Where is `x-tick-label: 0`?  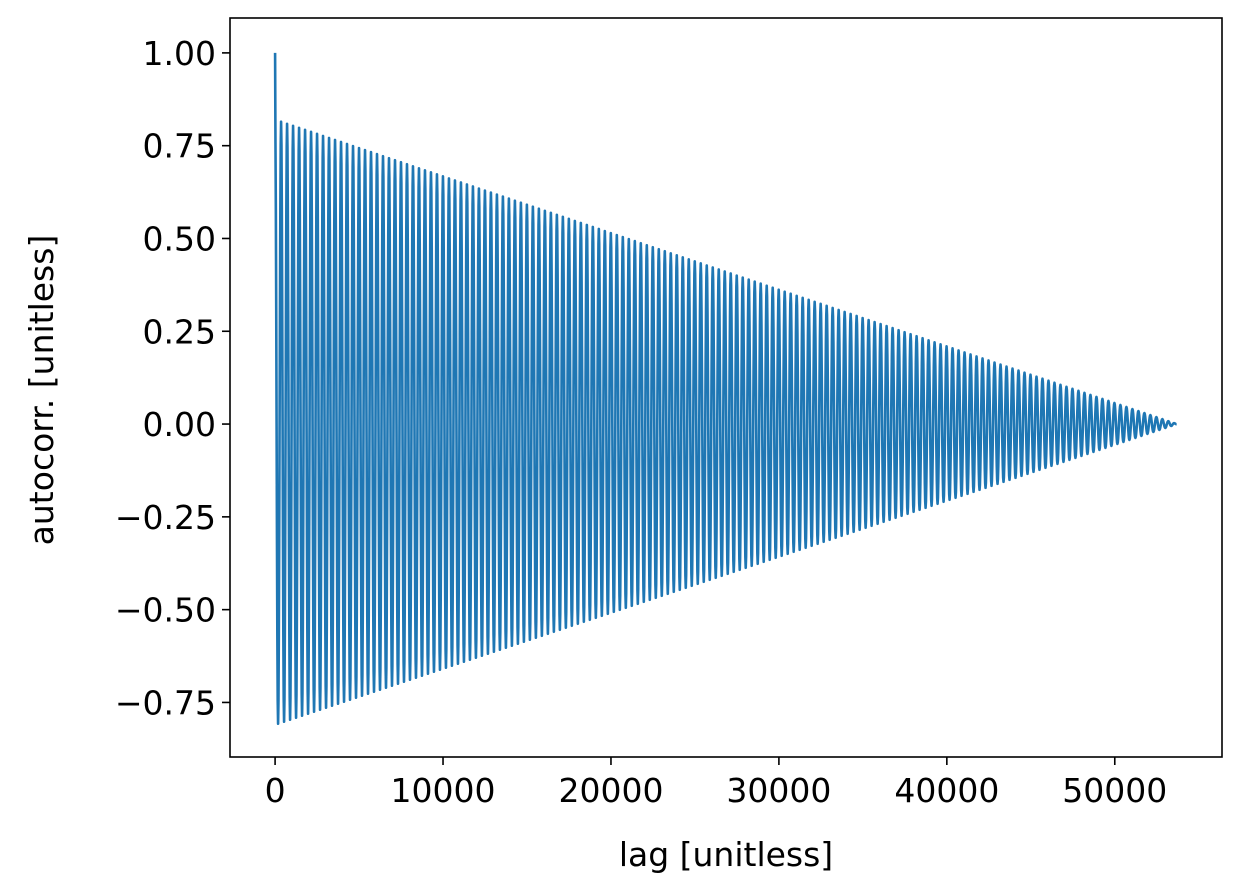 x-tick-label: 0 is located at coordinates (275, 790).